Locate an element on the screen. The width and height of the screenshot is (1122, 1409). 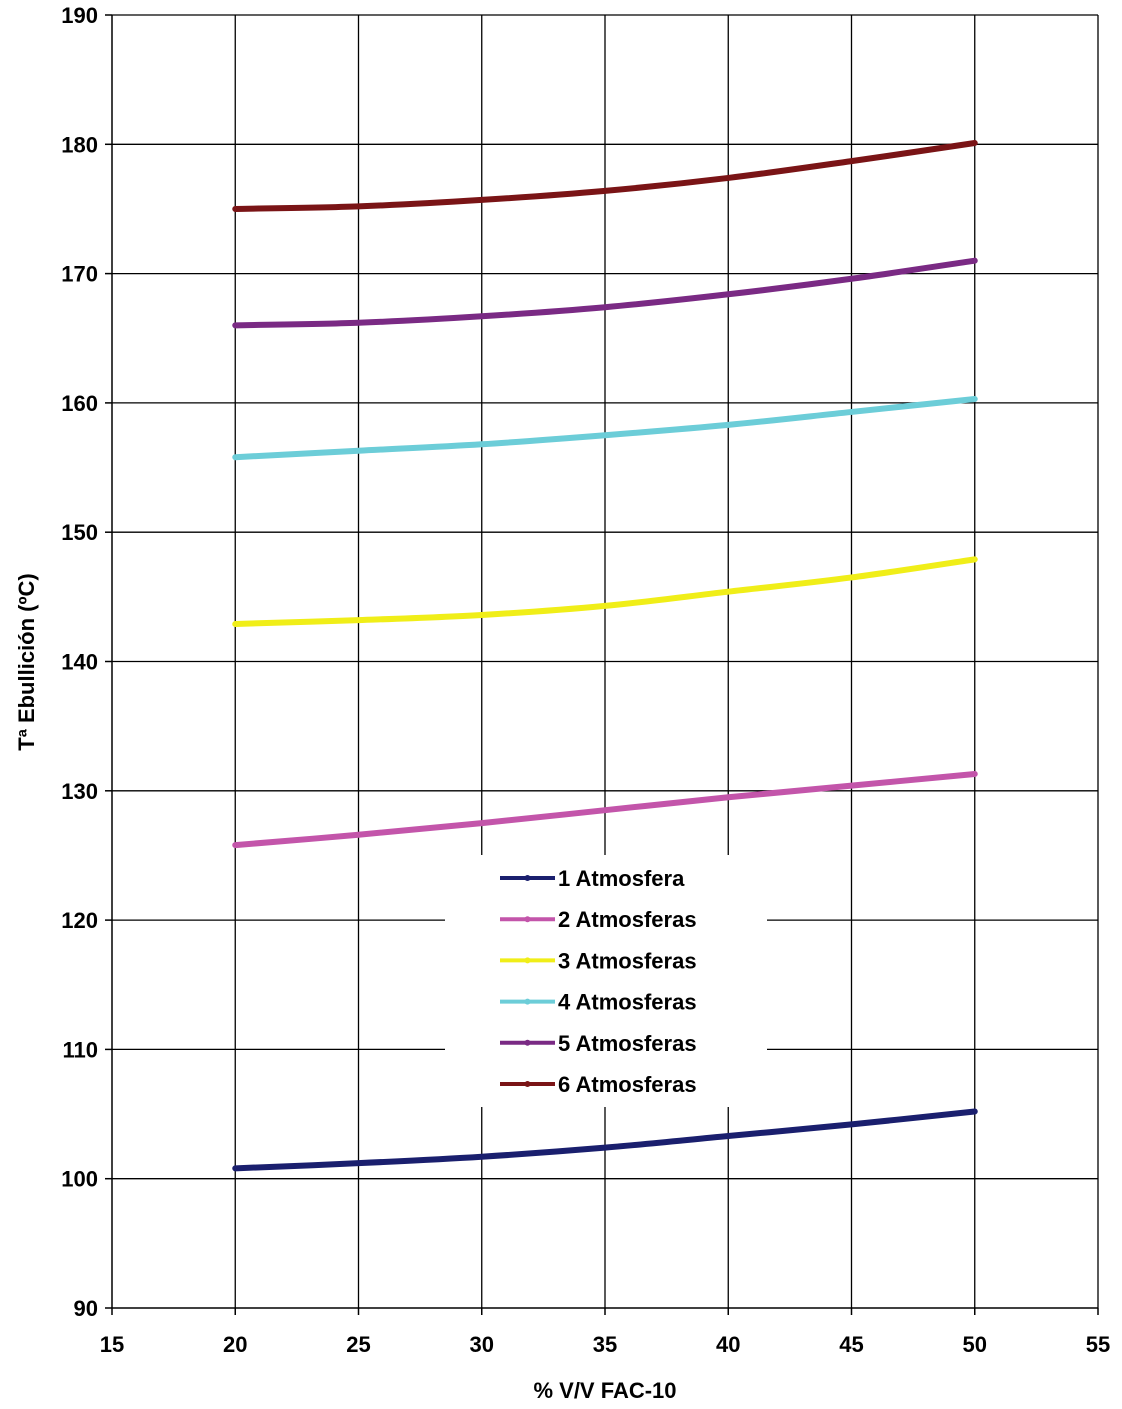
y-tick-label: 120 is located at coordinates (79, 920).